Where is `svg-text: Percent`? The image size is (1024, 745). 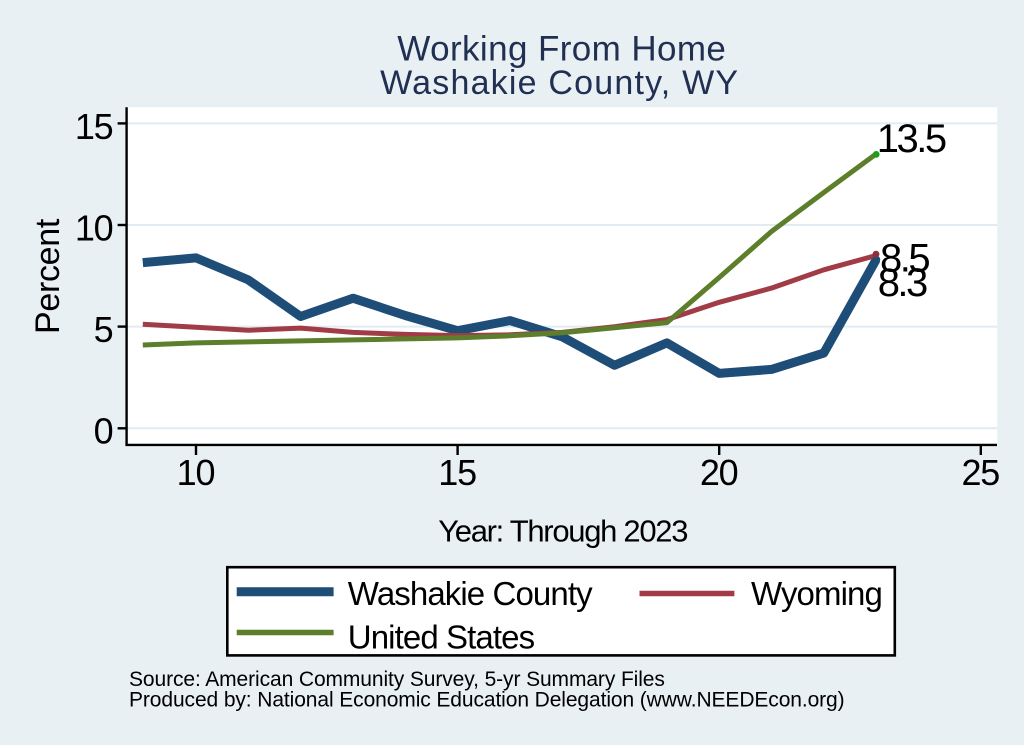 svg-text: Percent is located at coordinates (48, 276).